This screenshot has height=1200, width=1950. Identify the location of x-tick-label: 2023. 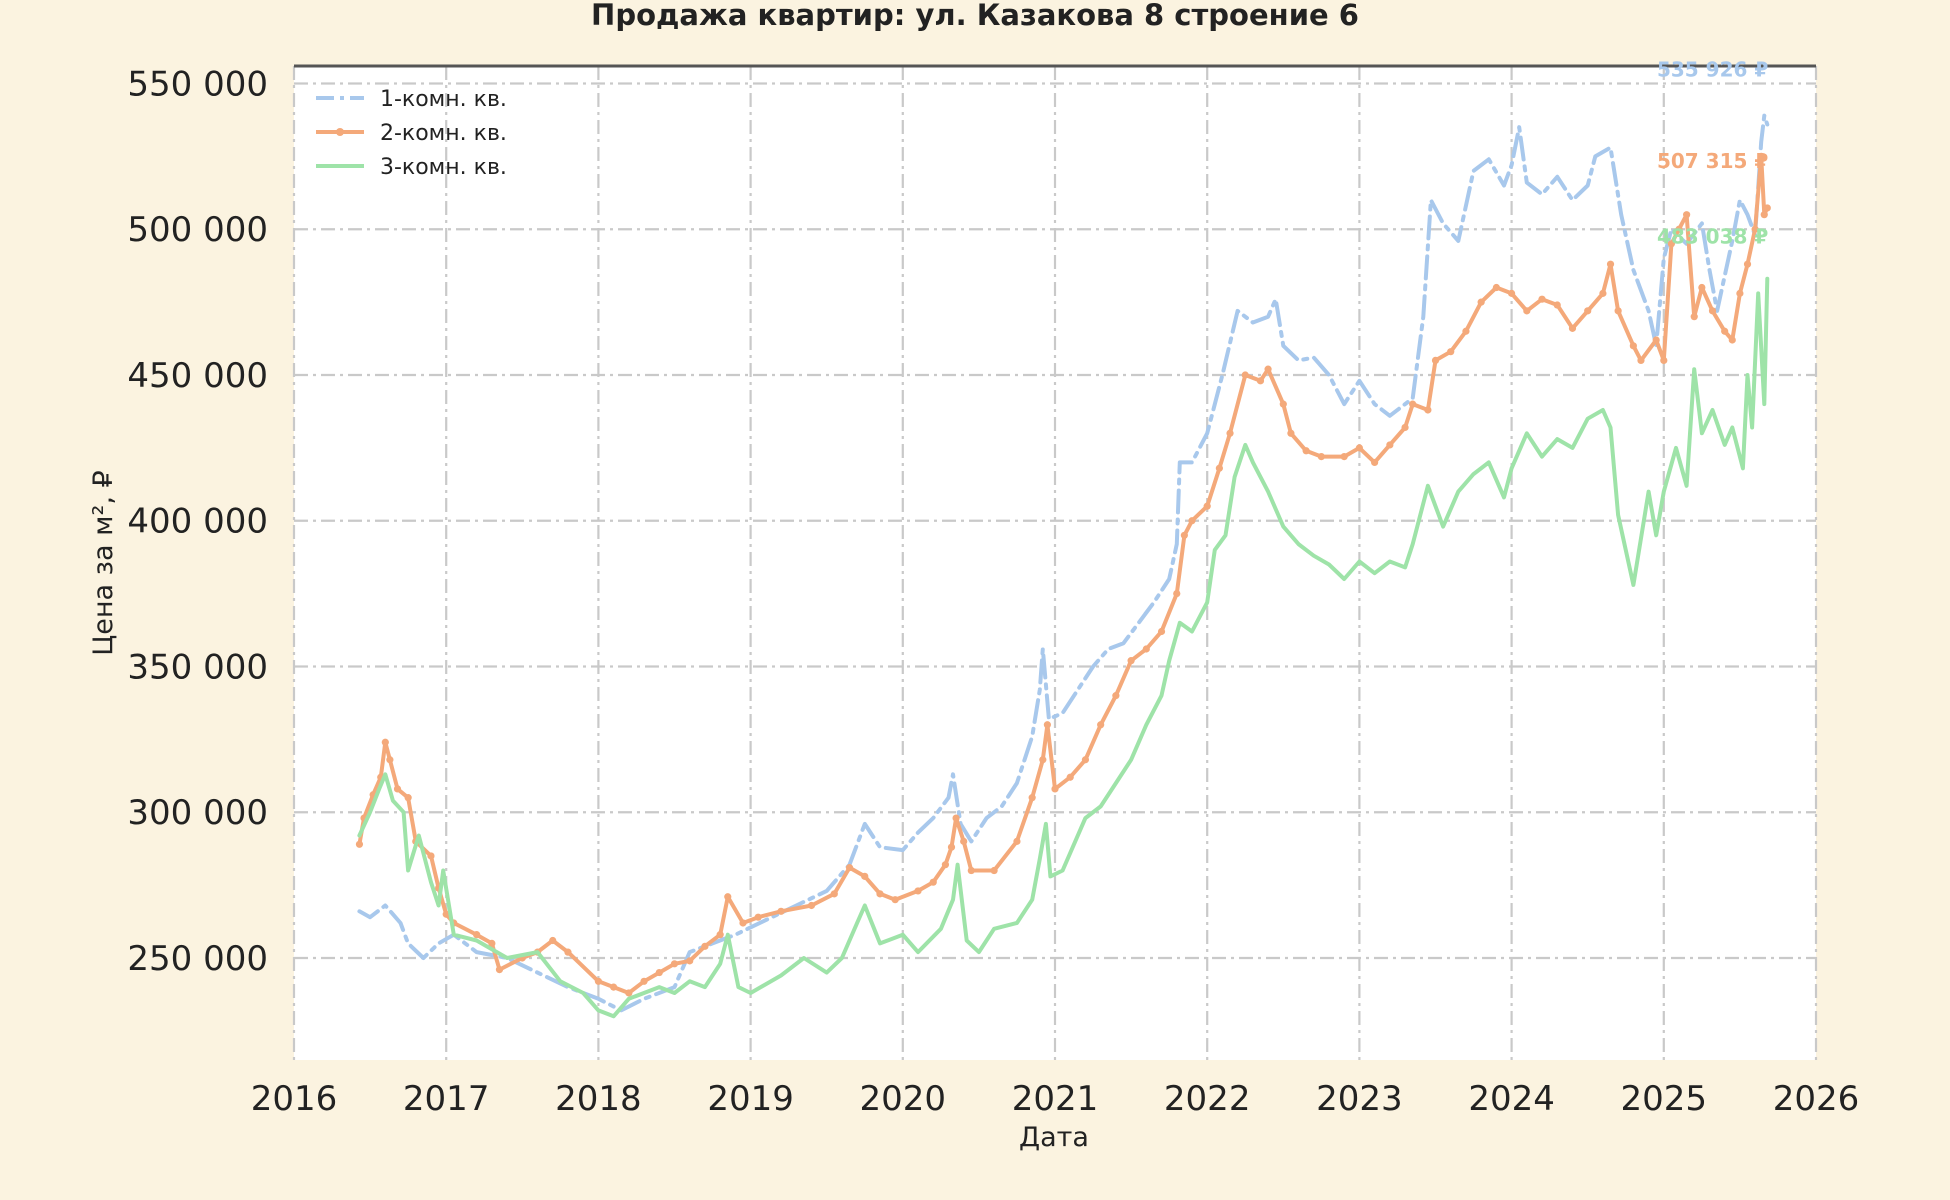
(1359, 1099).